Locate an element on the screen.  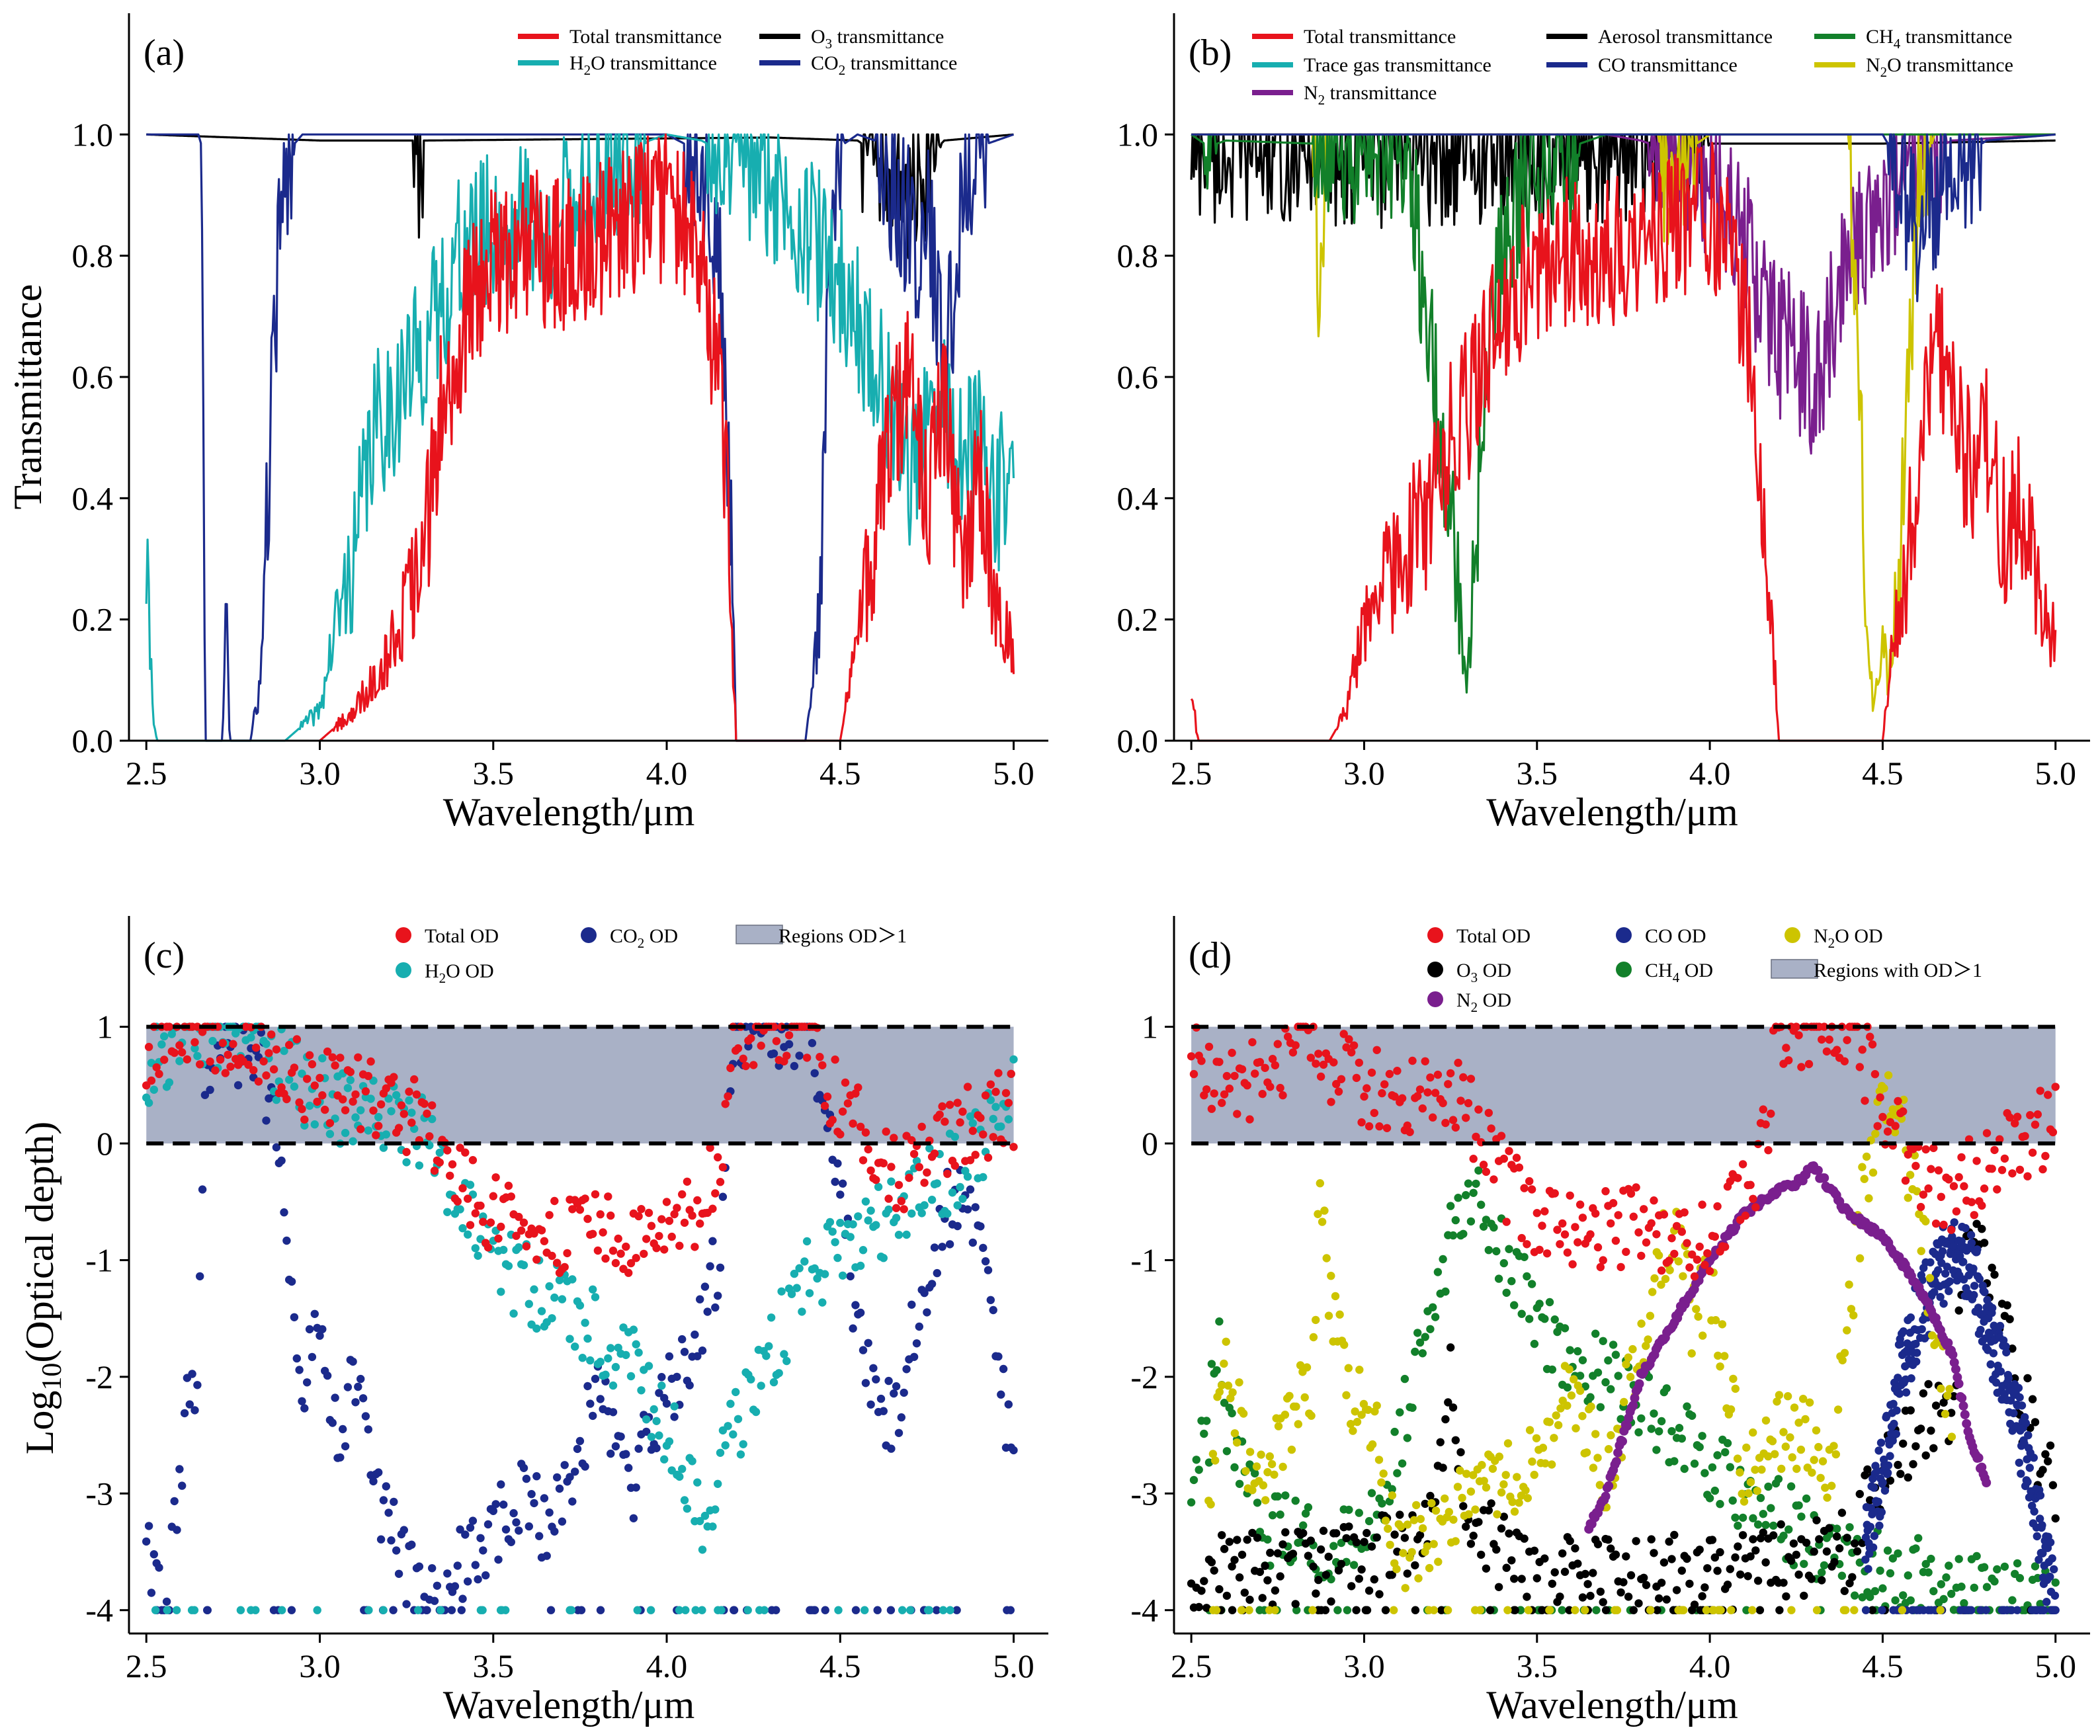
legend-swatch-dot is located at coordinates (1435, 999).